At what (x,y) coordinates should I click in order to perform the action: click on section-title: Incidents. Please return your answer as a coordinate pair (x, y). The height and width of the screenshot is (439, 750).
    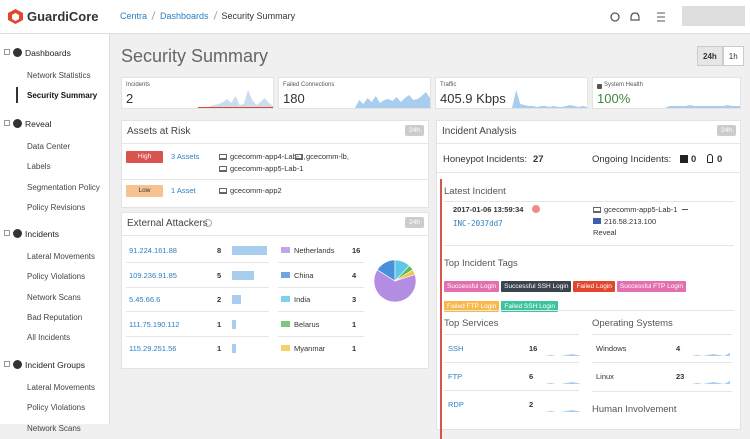
    Looking at the image, I should click on (42, 234).